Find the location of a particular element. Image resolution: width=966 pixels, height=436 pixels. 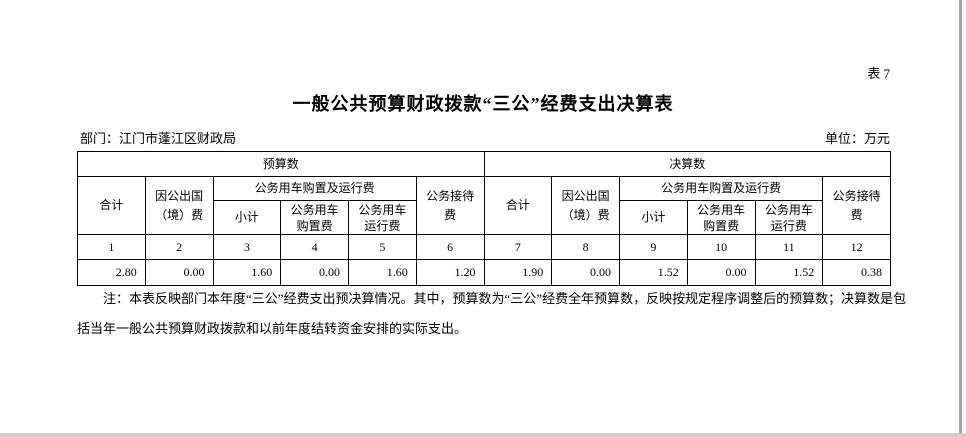

column-number: 8 is located at coordinates (585, 247).